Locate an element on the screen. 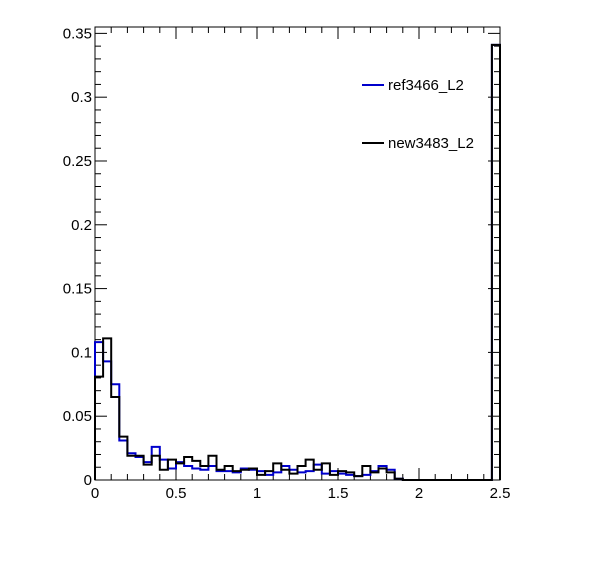 The image size is (596, 572). legend-label: new3483_L2 is located at coordinates (431, 143).